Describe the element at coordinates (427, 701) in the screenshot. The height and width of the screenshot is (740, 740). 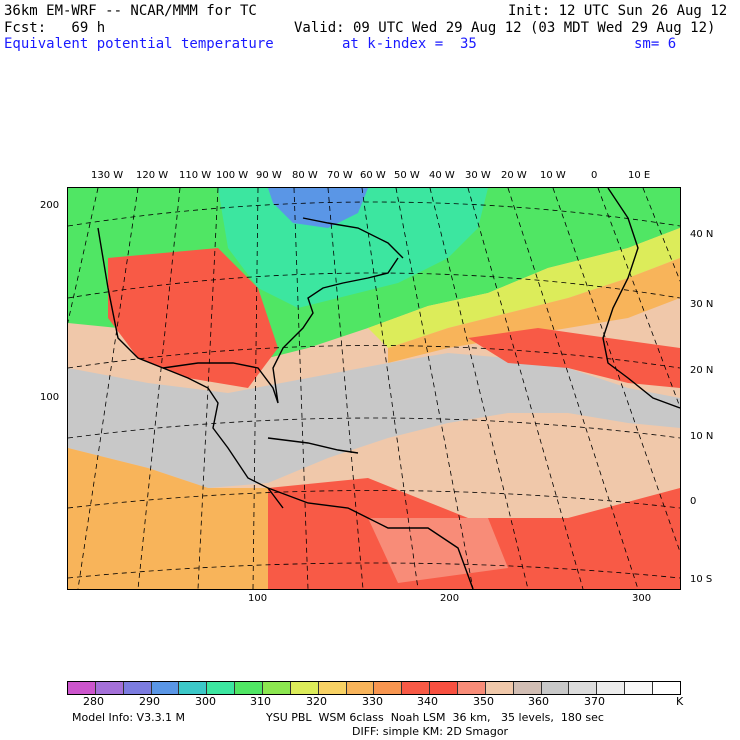
I see `colorbar-label: 340` at that location.